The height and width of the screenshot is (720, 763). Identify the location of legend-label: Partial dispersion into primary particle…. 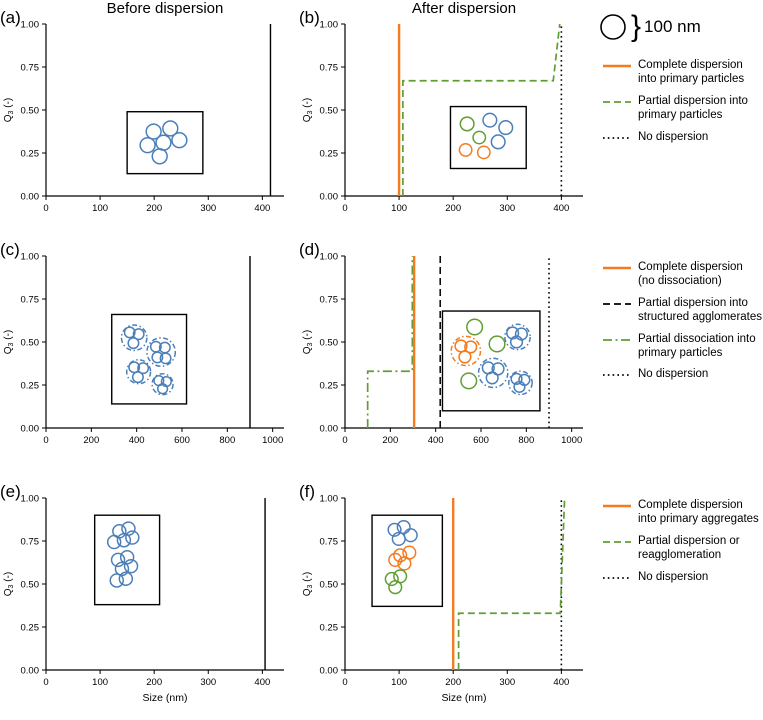
(693, 108).